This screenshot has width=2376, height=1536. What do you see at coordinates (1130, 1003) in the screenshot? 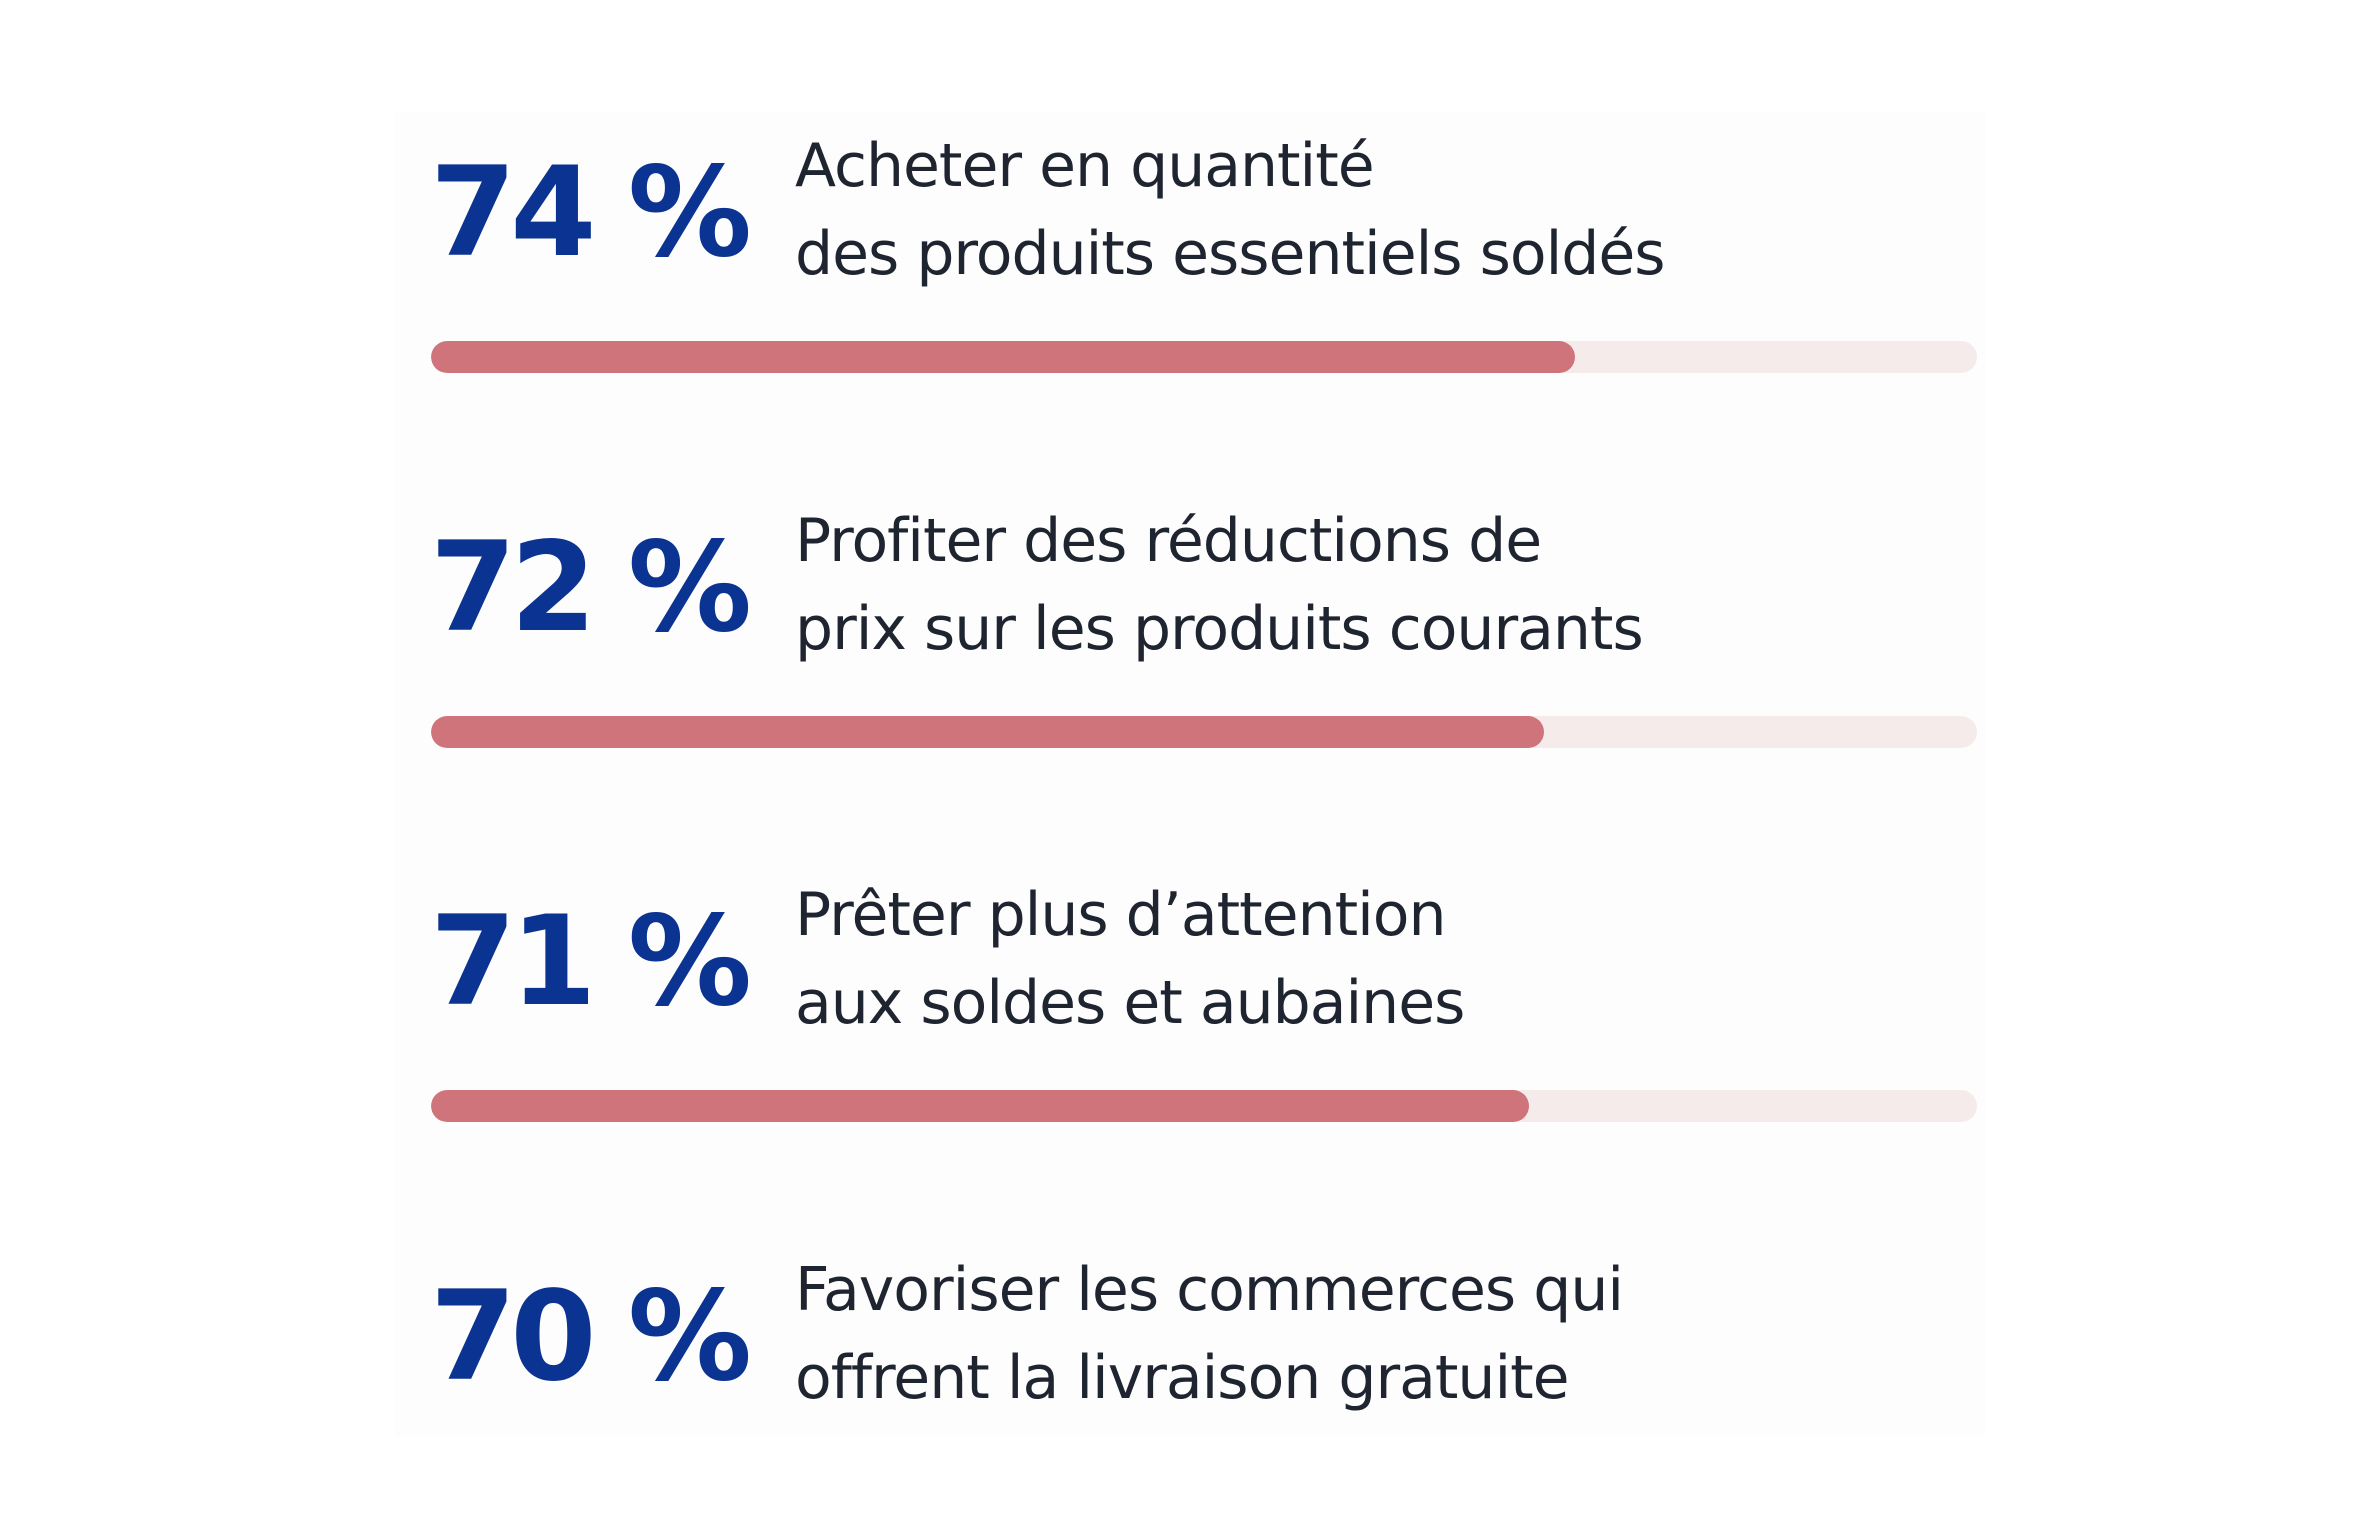
I see `row-label-line: aux soldes et aubaines` at bounding box center [1130, 1003].